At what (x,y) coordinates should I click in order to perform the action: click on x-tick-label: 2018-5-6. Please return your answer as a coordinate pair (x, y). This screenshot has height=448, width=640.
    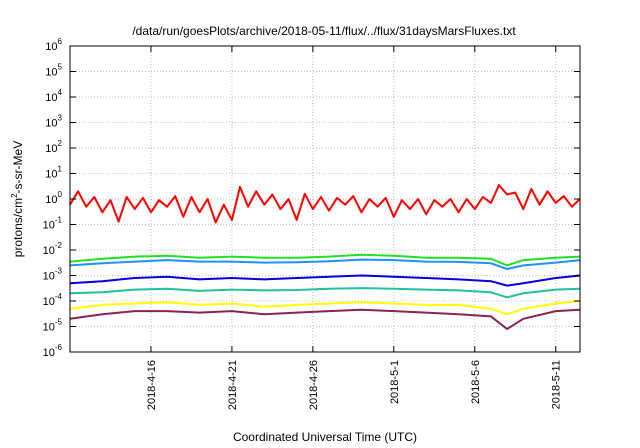
    Looking at the image, I should click on (476, 382).